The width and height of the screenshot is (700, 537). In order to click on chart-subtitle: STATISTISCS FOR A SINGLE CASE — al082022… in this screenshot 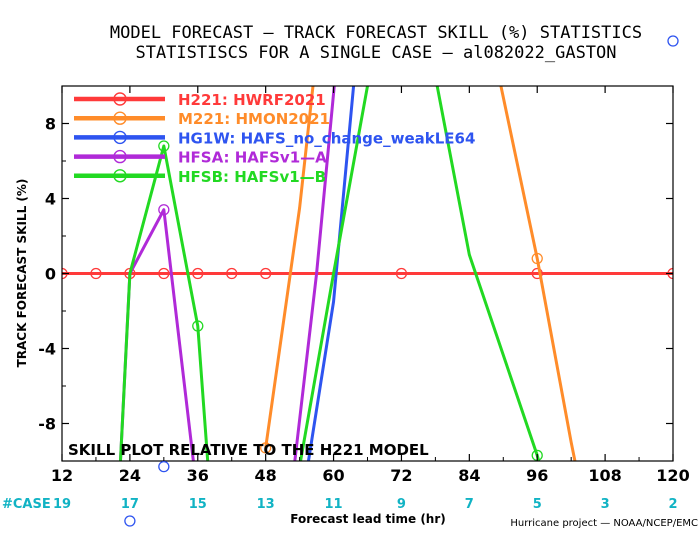, I will do `click(375, 53)`.